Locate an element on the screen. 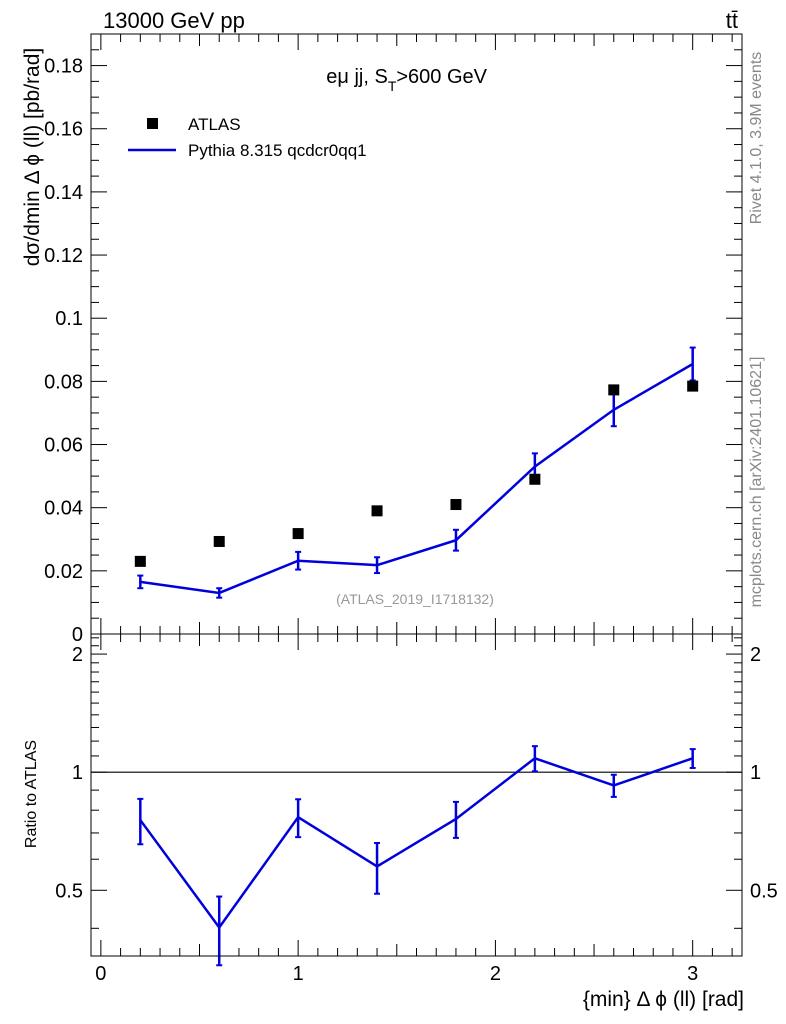 The height and width of the screenshot is (1024, 786). x-axis-label: {min} Δ ϕ (ll) [rad] is located at coordinates (663, 999).